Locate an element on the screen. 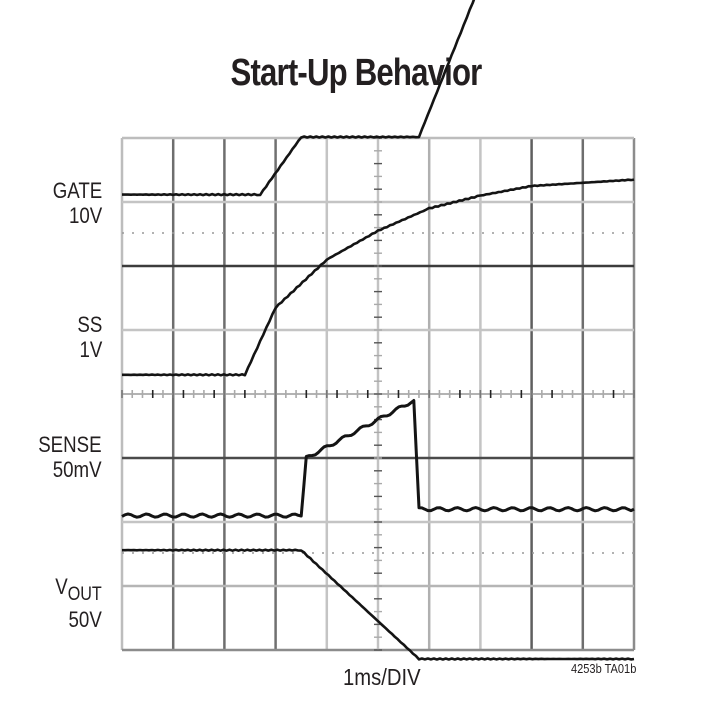 The height and width of the screenshot is (727, 712). channel-label-ss: SS 1V is located at coordinates (89, 337).